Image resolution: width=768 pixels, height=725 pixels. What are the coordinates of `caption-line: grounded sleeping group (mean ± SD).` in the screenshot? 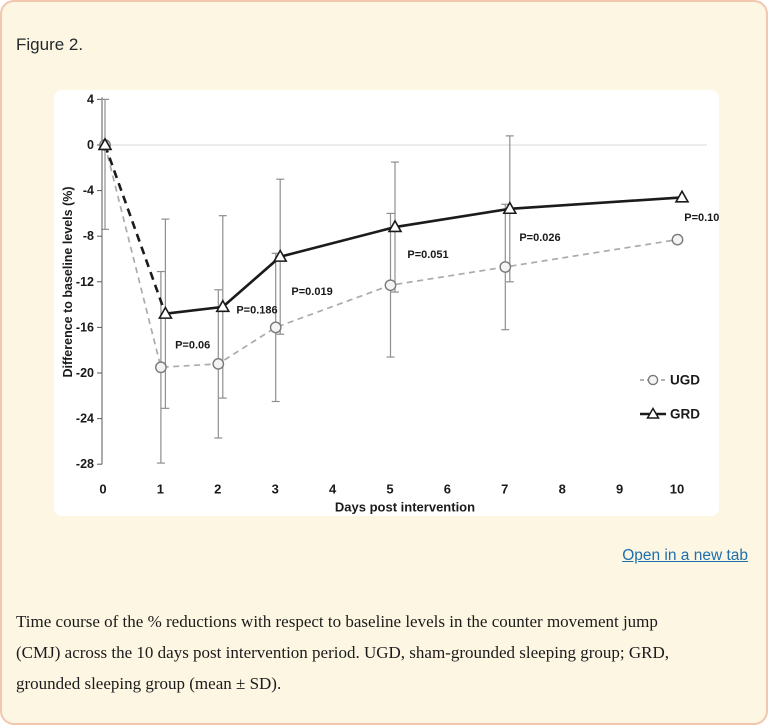 It's located at (149, 683).